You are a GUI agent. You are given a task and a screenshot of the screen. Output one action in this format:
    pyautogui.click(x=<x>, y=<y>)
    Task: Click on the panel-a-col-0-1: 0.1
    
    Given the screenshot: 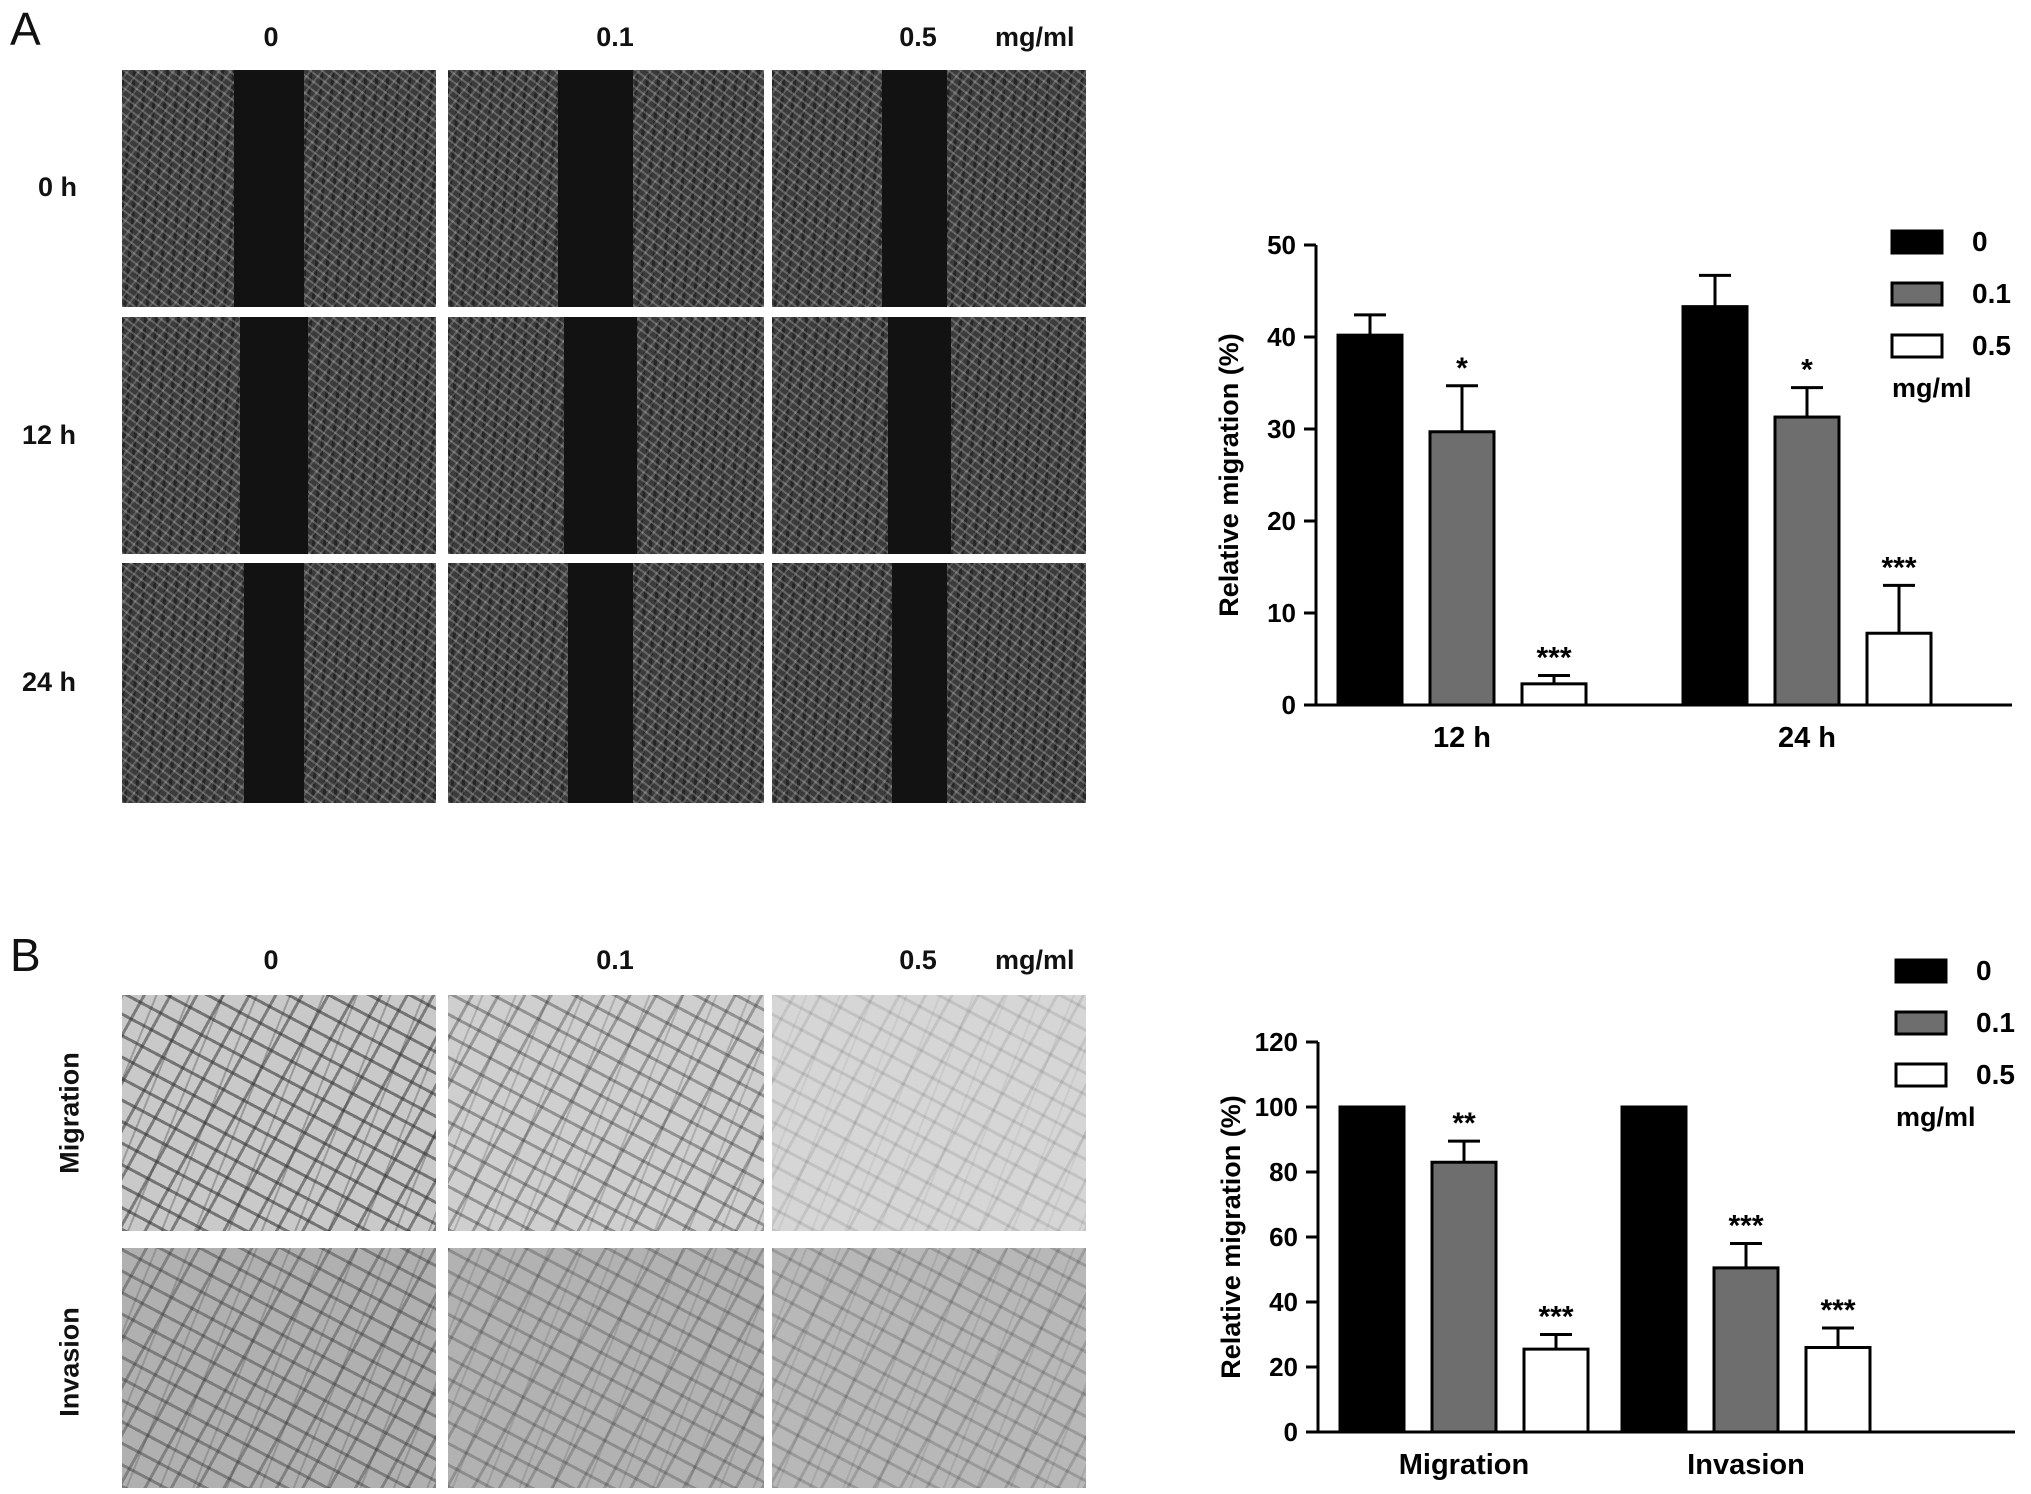 What is the action you would take?
    pyautogui.click(x=615, y=37)
    